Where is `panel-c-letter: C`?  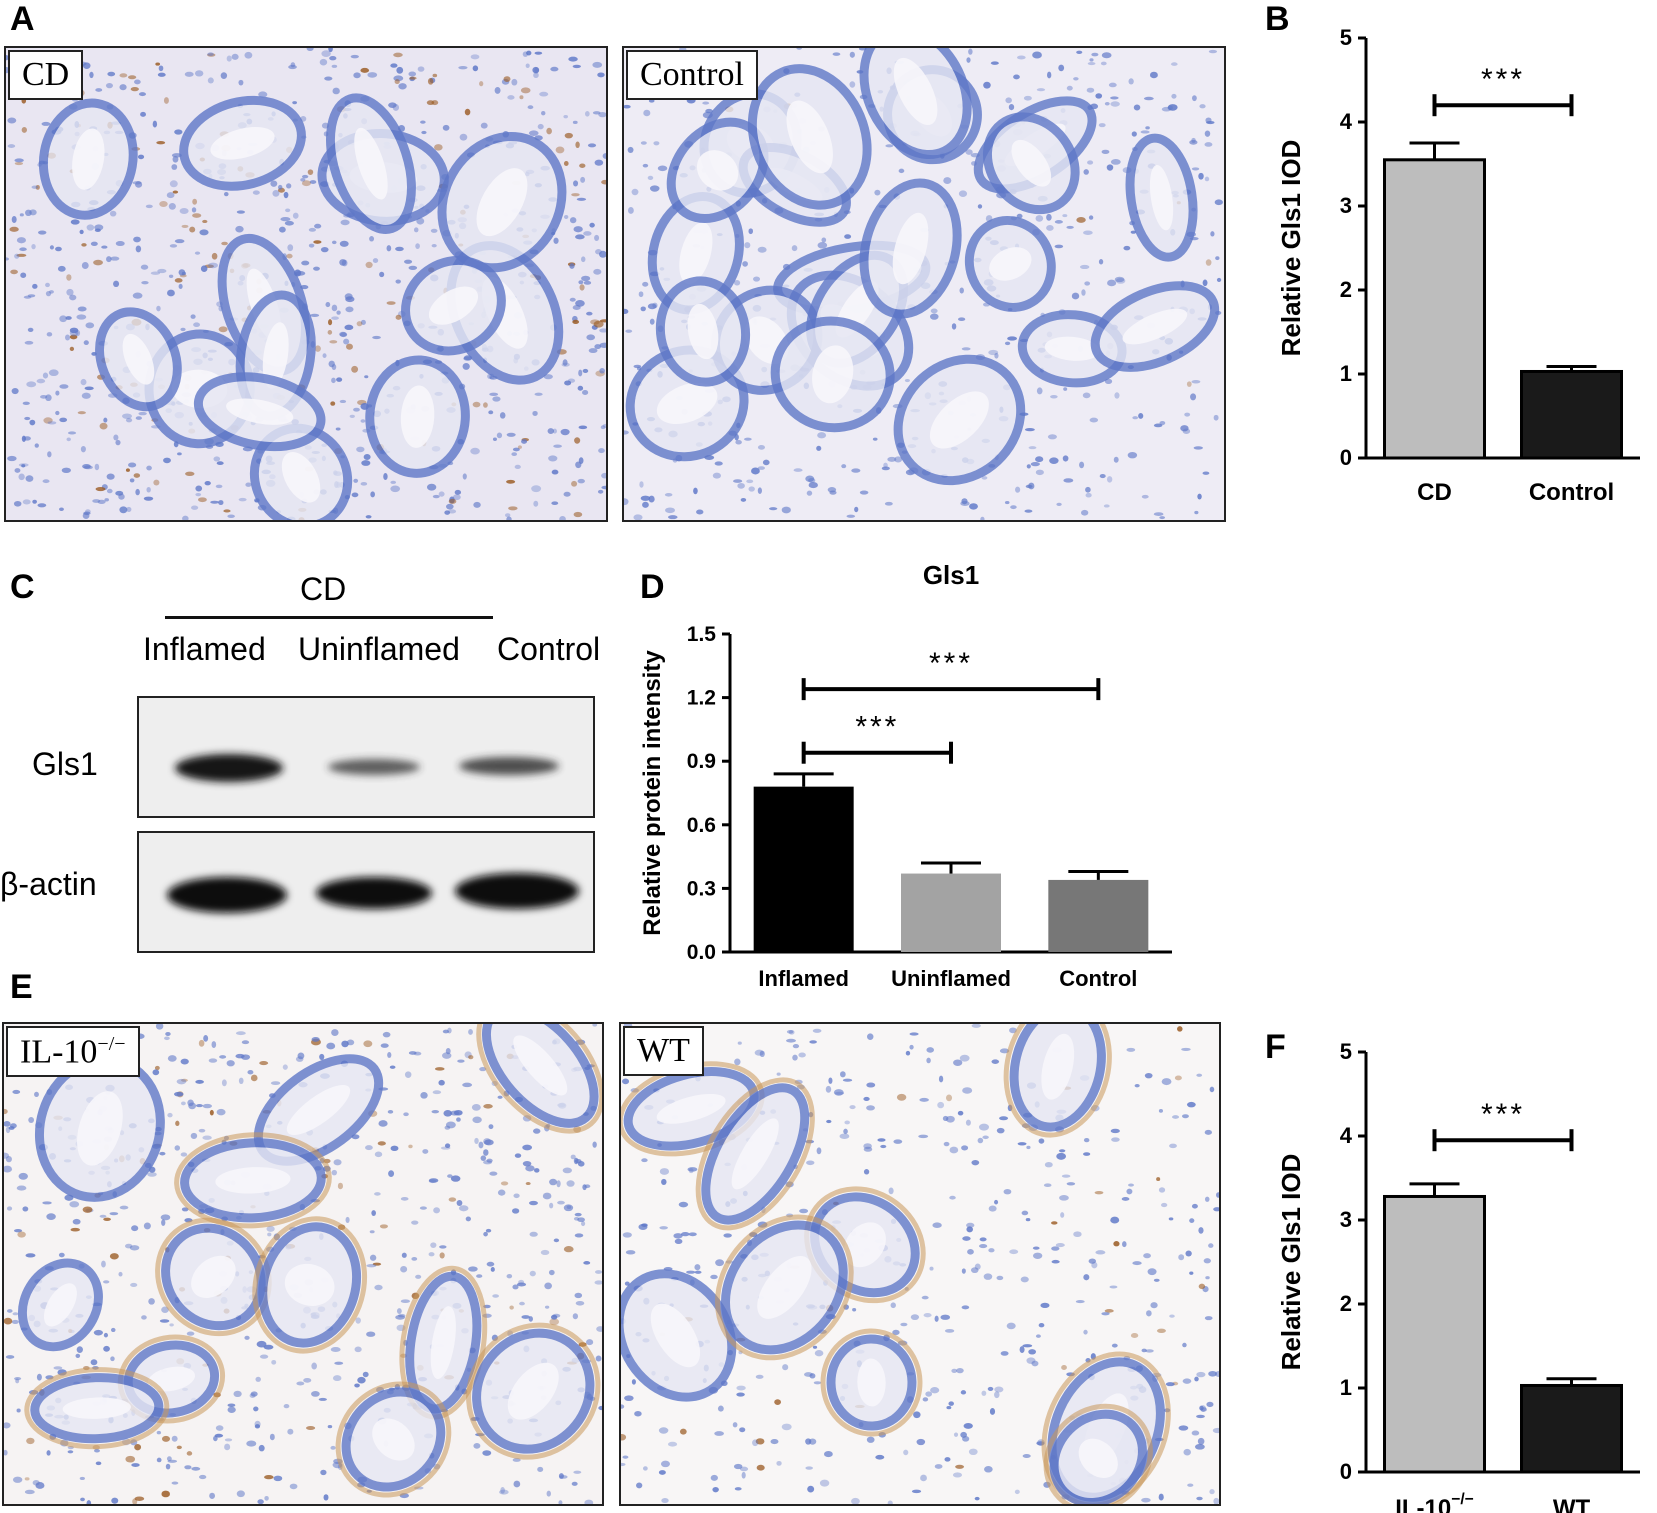
panel-c-letter: C is located at coordinates (22, 587).